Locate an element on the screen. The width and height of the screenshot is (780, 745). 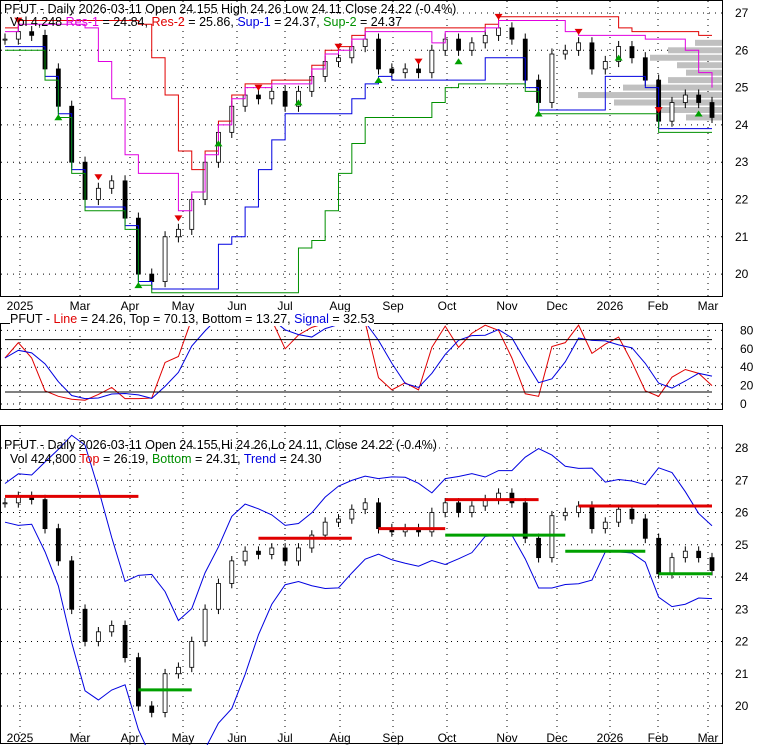
panel2-frame is located at coordinates (361, 366).